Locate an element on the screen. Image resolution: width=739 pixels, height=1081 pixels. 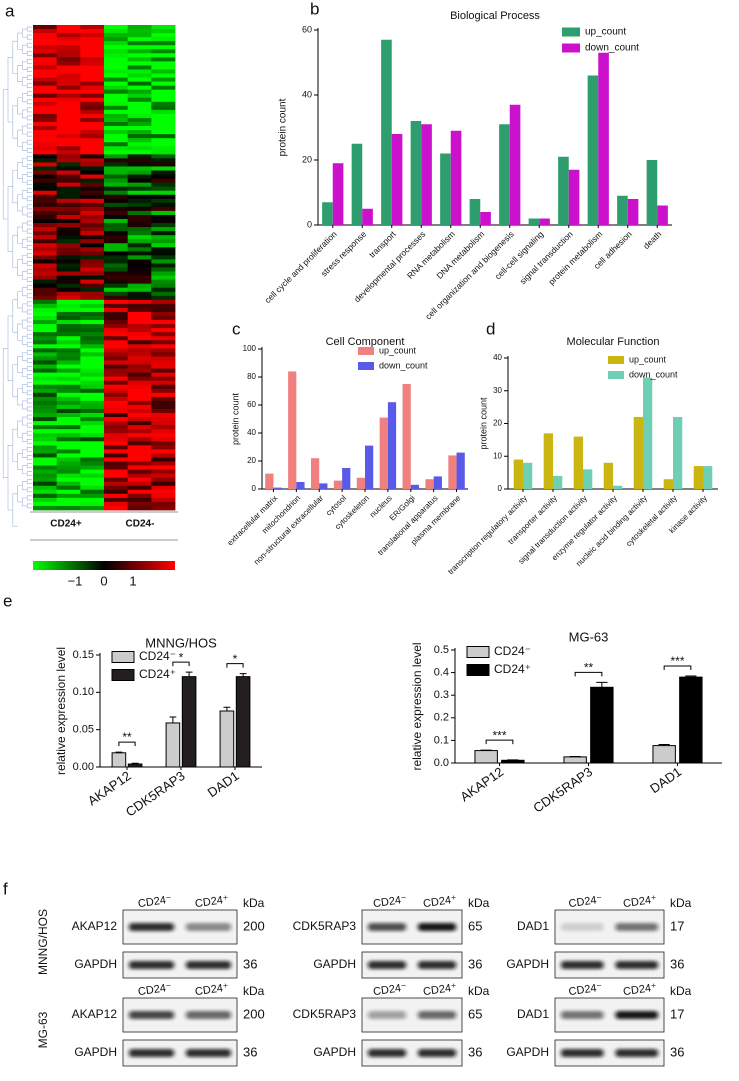
protein-label: DAD1 is located at coordinates (533, 1014).